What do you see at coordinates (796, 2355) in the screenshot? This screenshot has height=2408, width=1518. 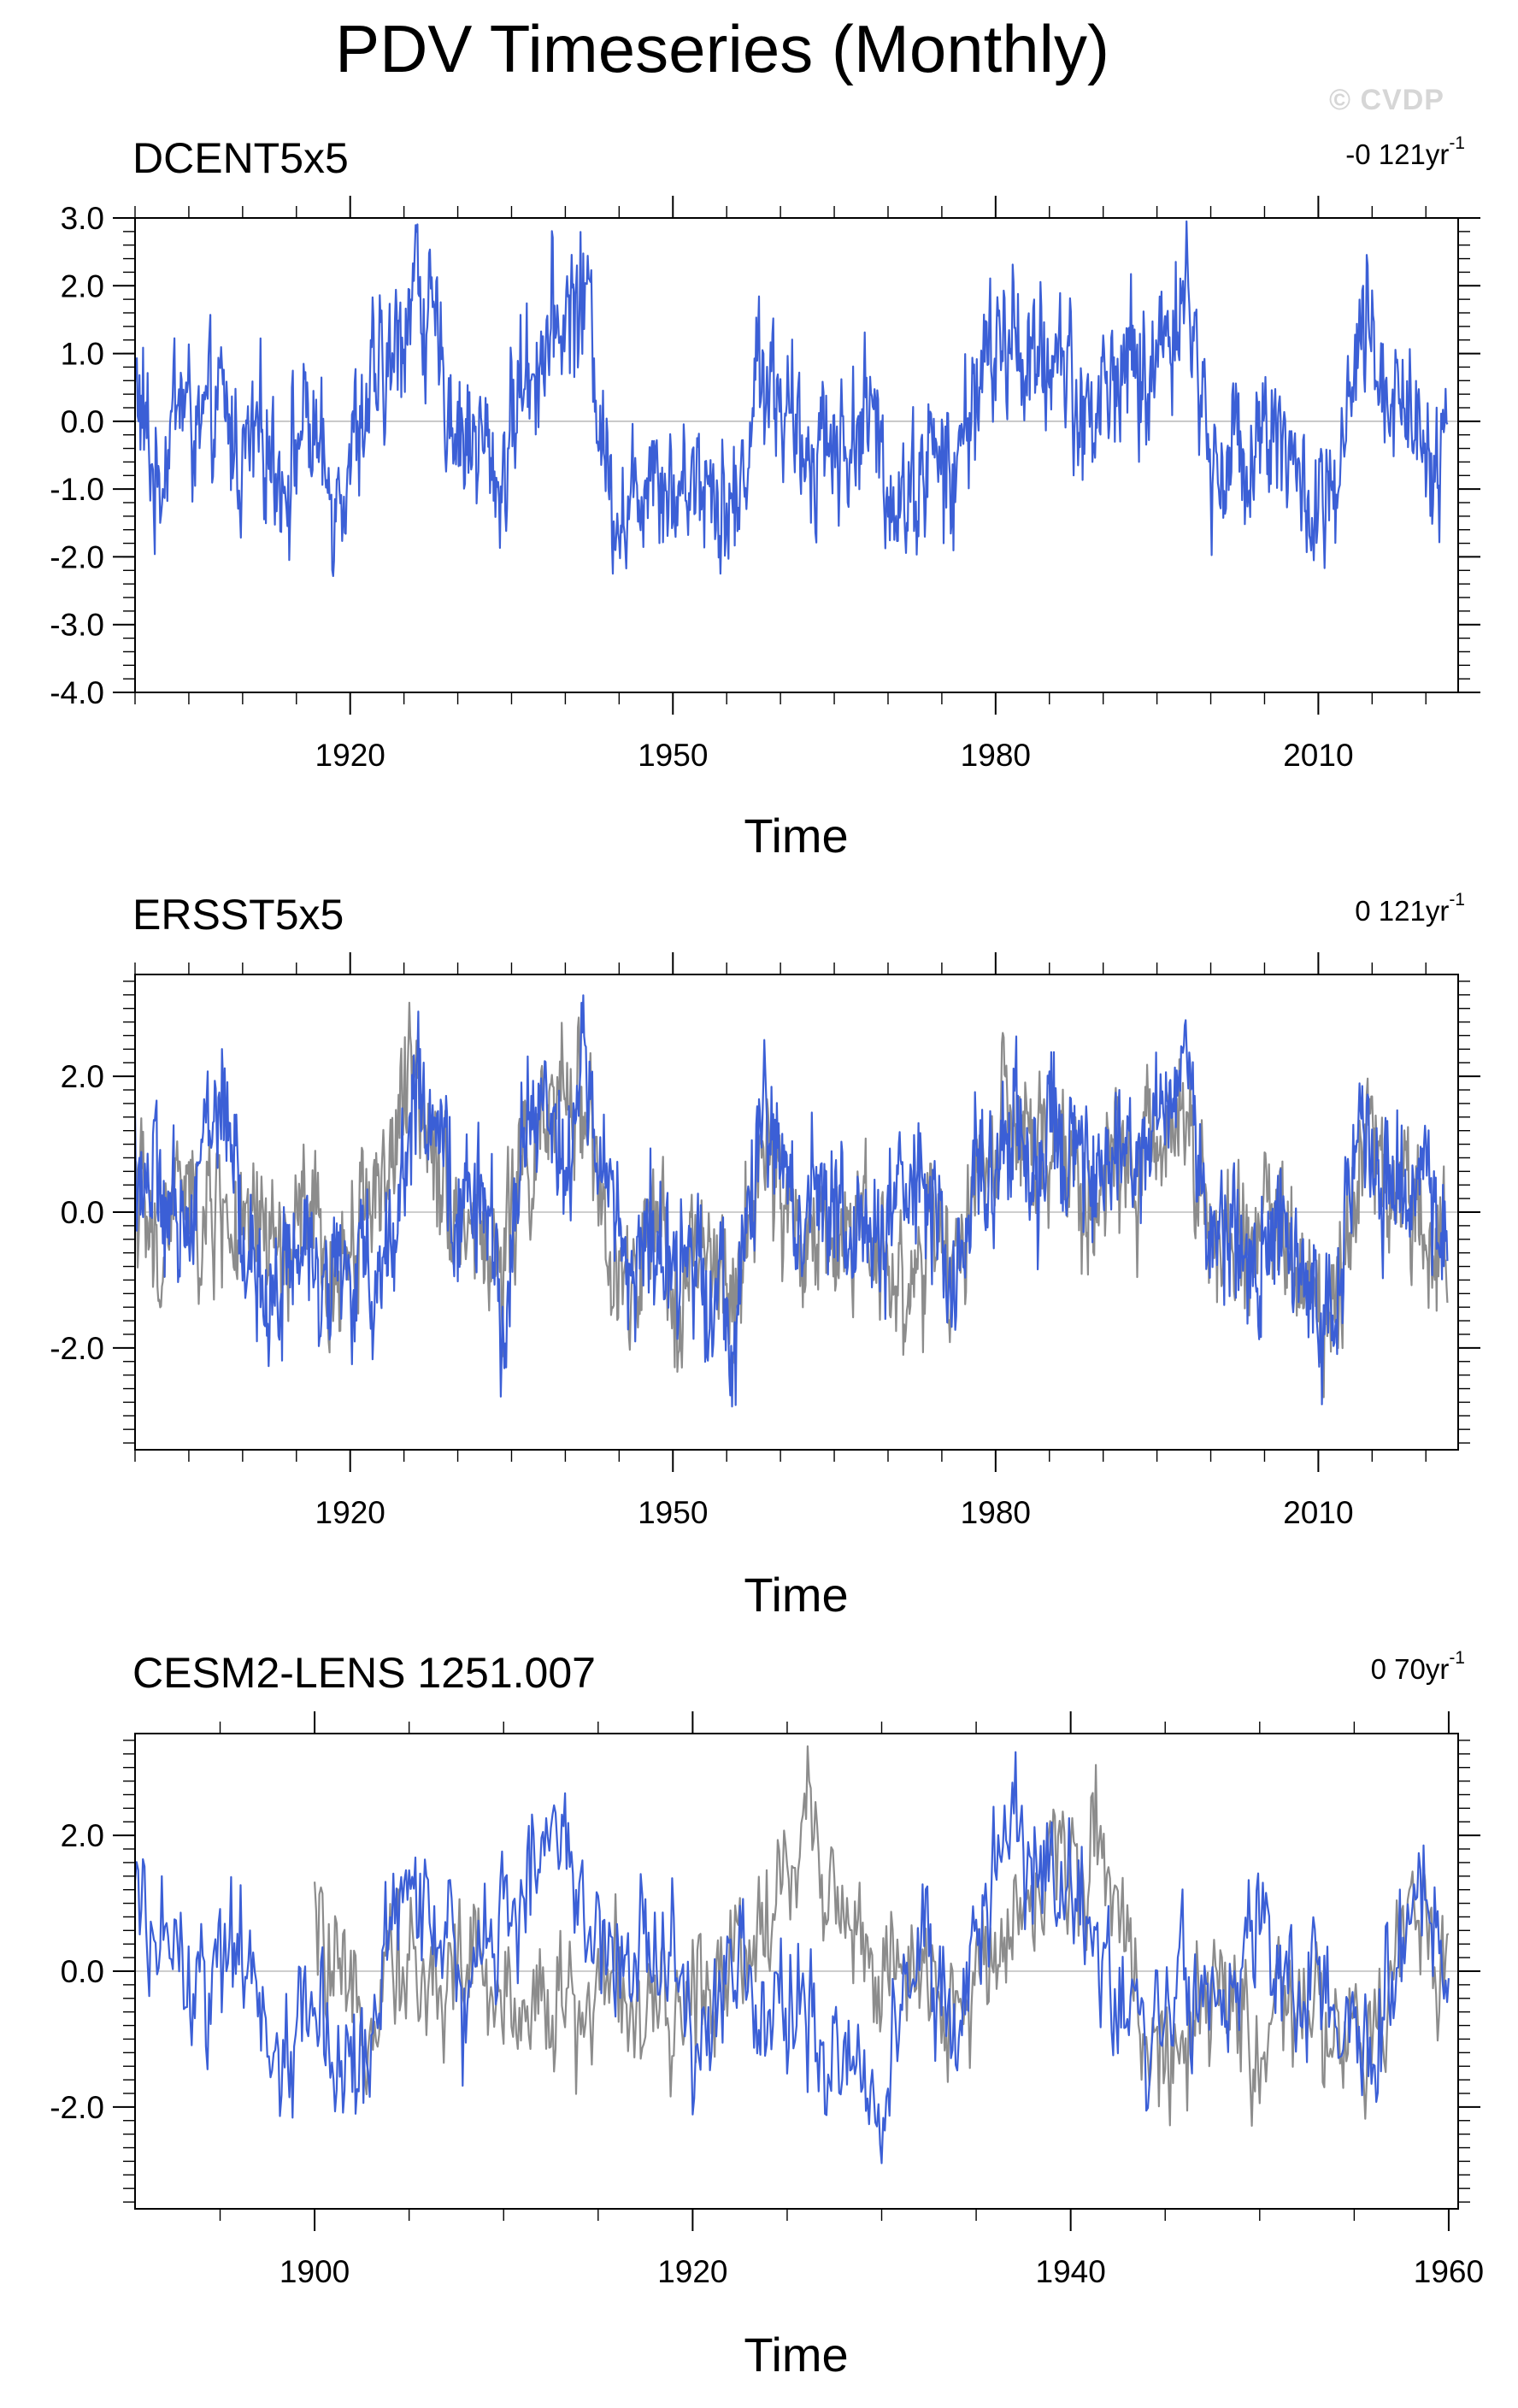 I see `panel-3-xlabel: Time` at bounding box center [796, 2355].